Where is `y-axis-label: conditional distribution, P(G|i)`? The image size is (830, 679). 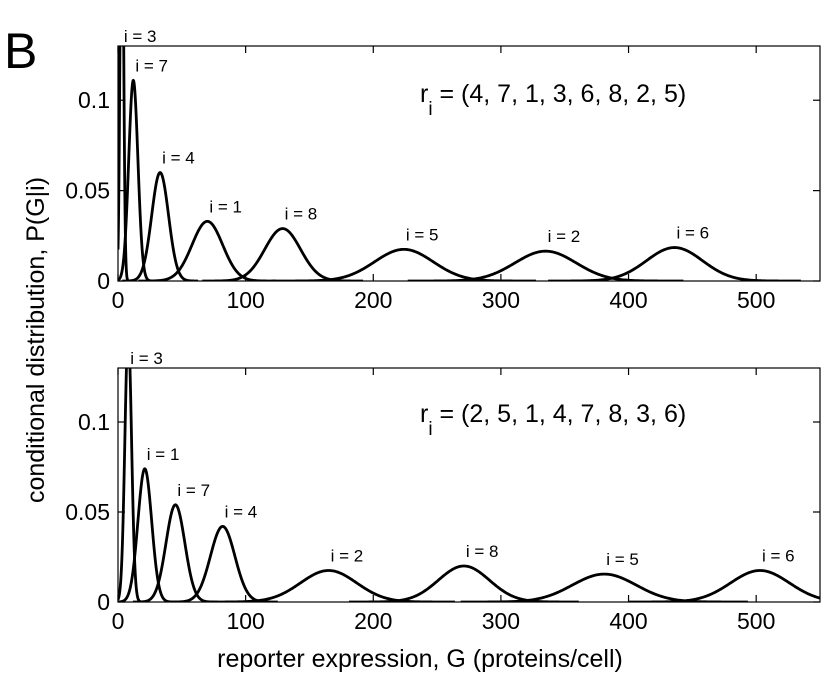 y-axis-label: conditional distribution, P(G|i) is located at coordinates (36, 340).